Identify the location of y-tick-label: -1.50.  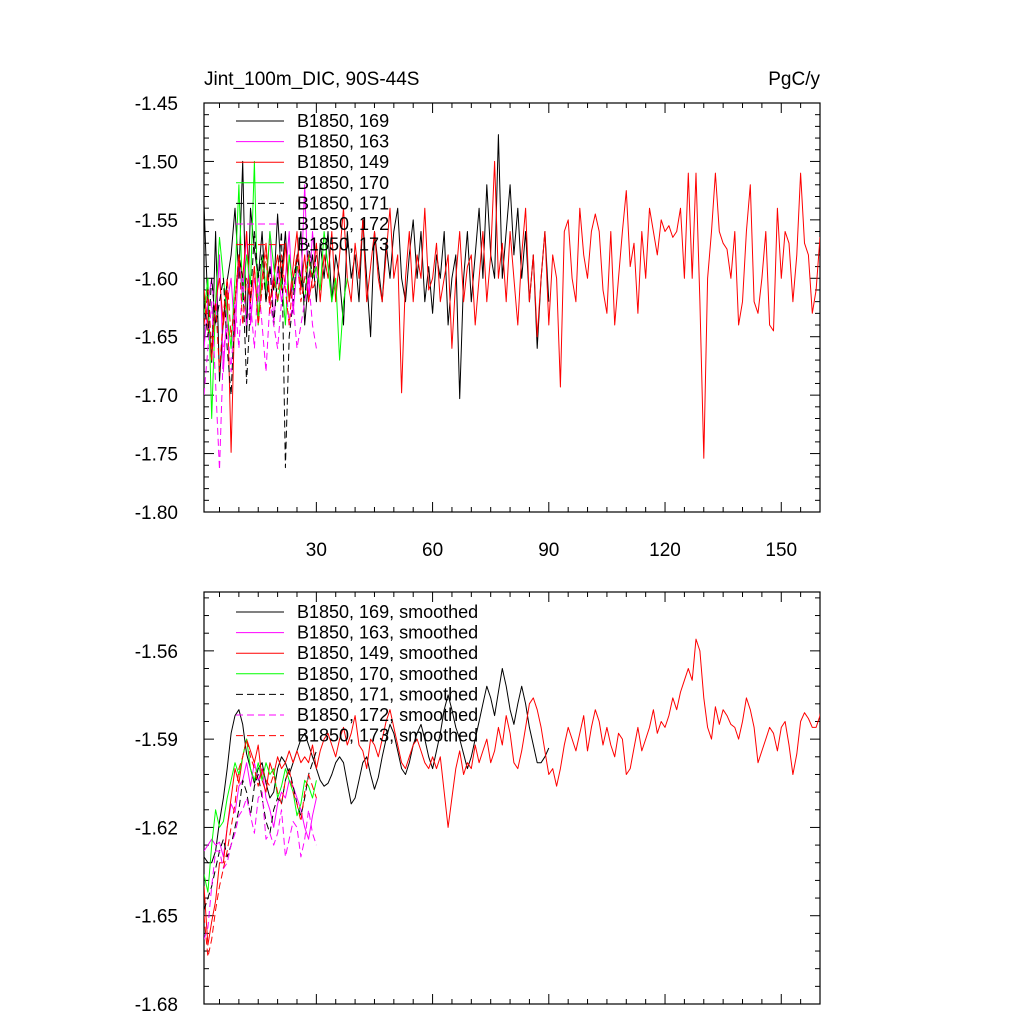
(156, 162).